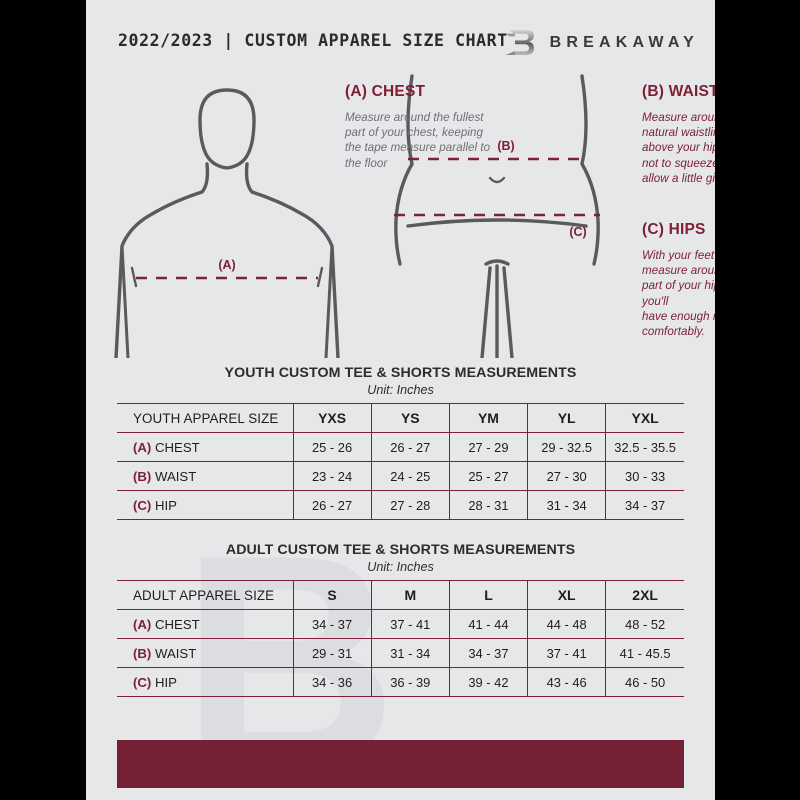 This screenshot has height=800, width=800. What do you see at coordinates (567, 447) in the screenshot?
I see `youth-chest-yl: 29 - 32.5` at bounding box center [567, 447].